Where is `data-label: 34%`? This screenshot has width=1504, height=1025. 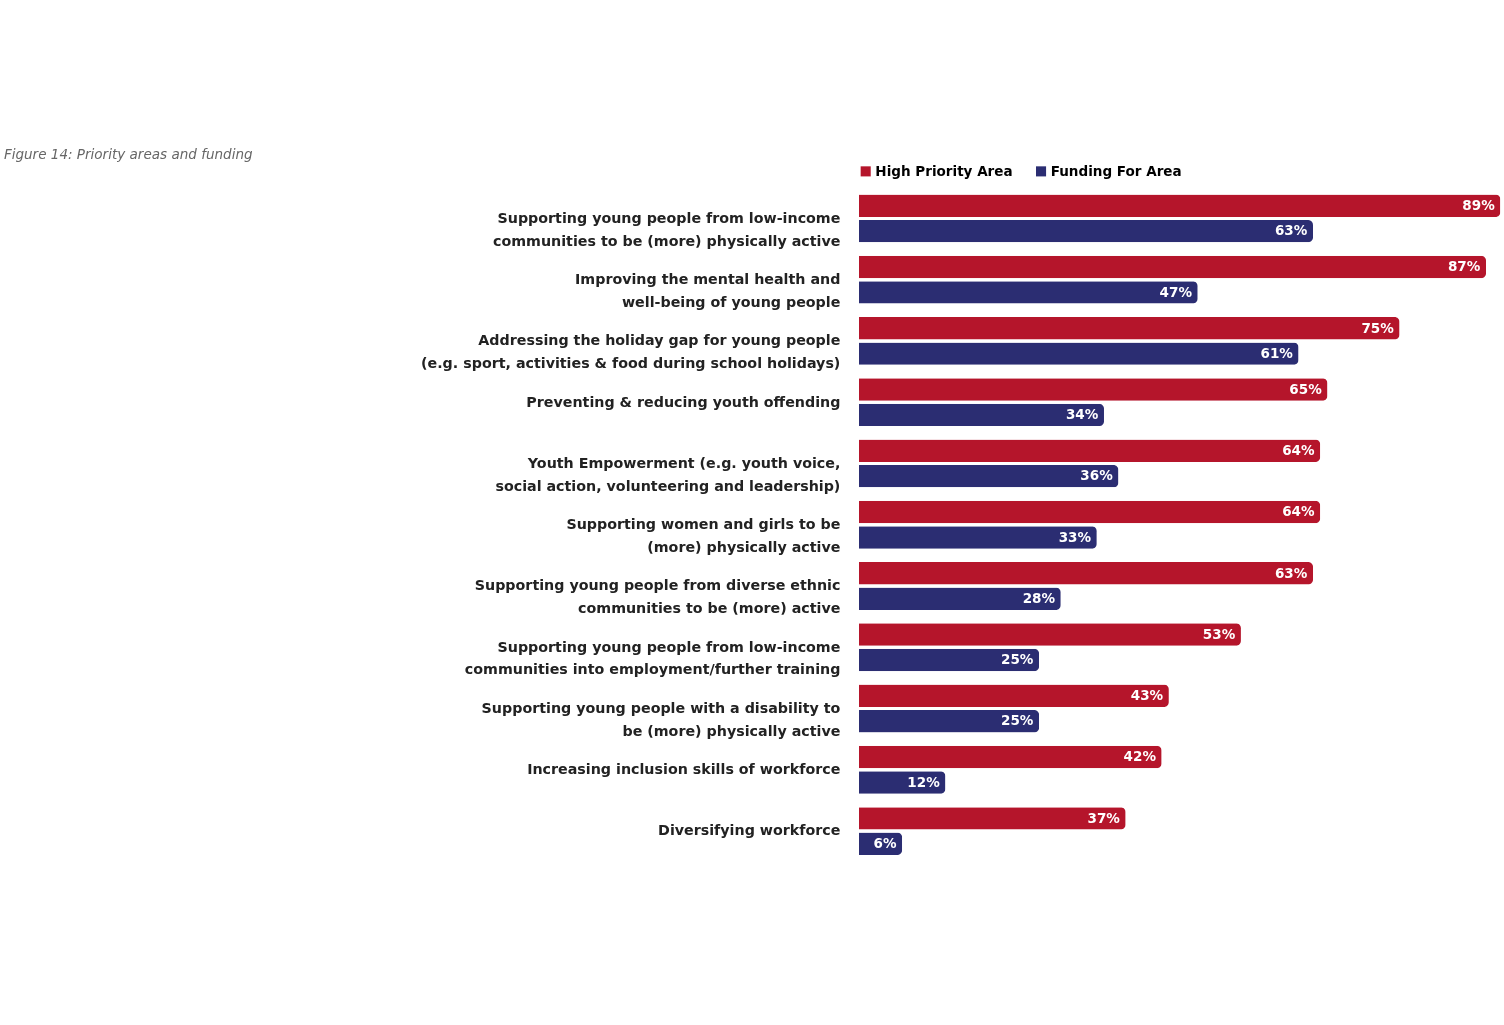 data-label: 34% is located at coordinates (1082, 414).